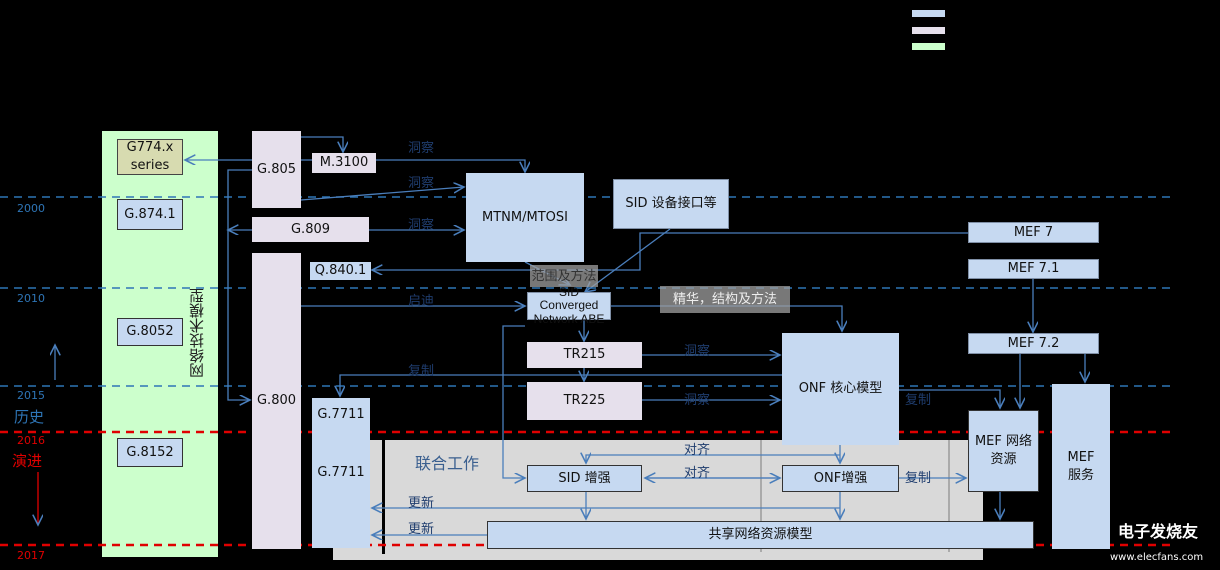 This screenshot has height=570, width=1220. Describe the element at coordinates (276, 401) in the screenshot. I see `g800-box: G.800` at that location.